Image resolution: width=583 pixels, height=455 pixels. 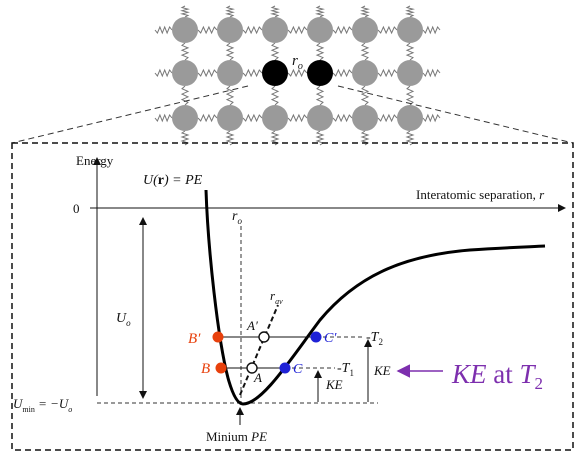 I want to click on point-a, so click(x=252, y=368).